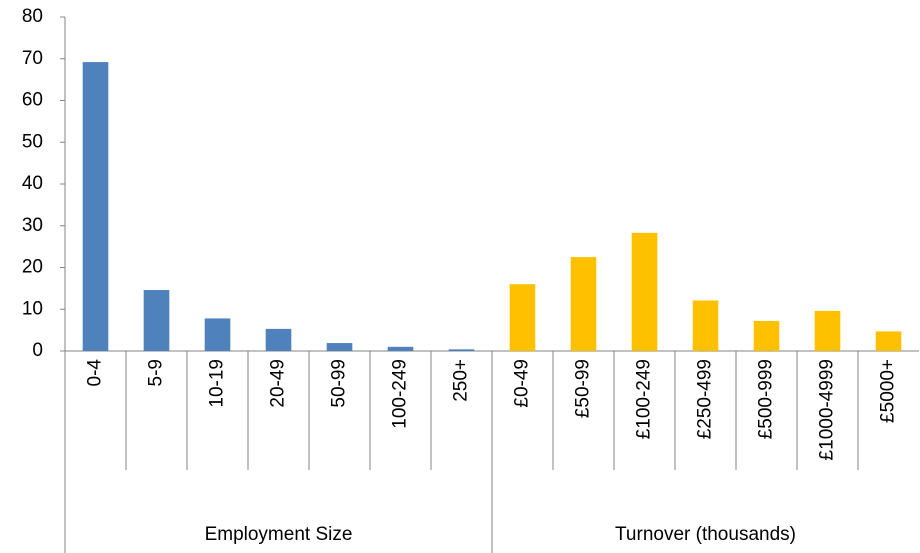  I want to click on group-label: Turnover (thousands), so click(705, 534).